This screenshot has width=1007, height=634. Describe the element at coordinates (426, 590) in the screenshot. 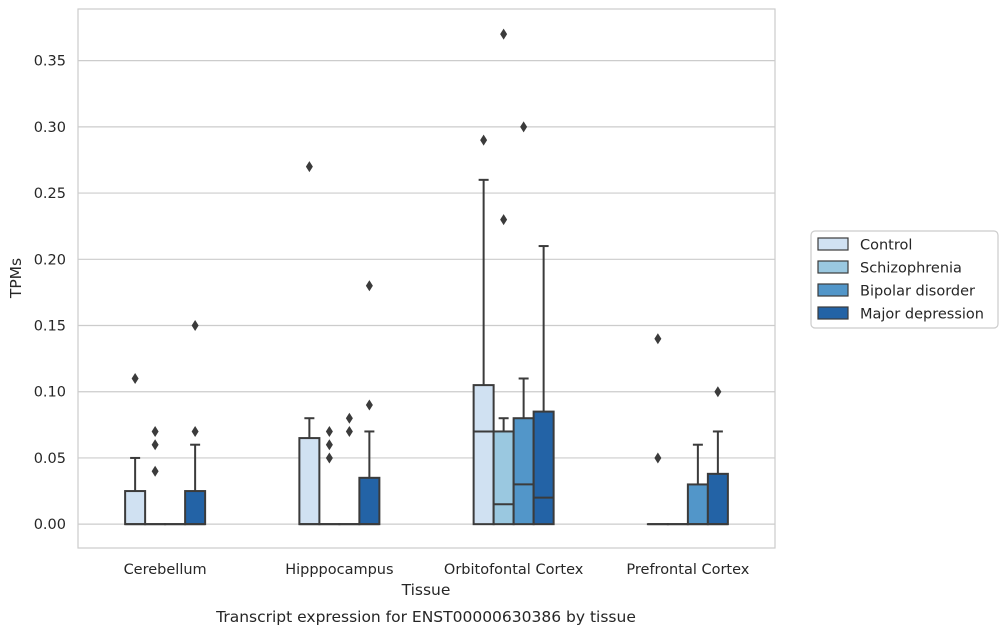

I see `x-axis-label: Tissue` at that location.